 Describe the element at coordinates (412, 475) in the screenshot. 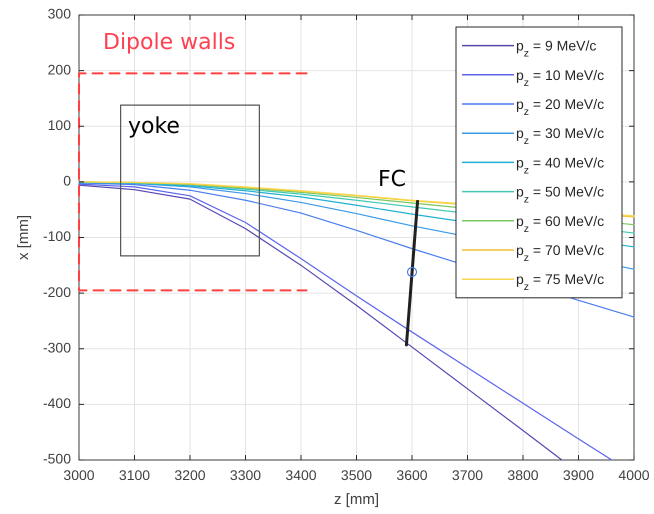

I see `x-tick-label: 3600` at that location.